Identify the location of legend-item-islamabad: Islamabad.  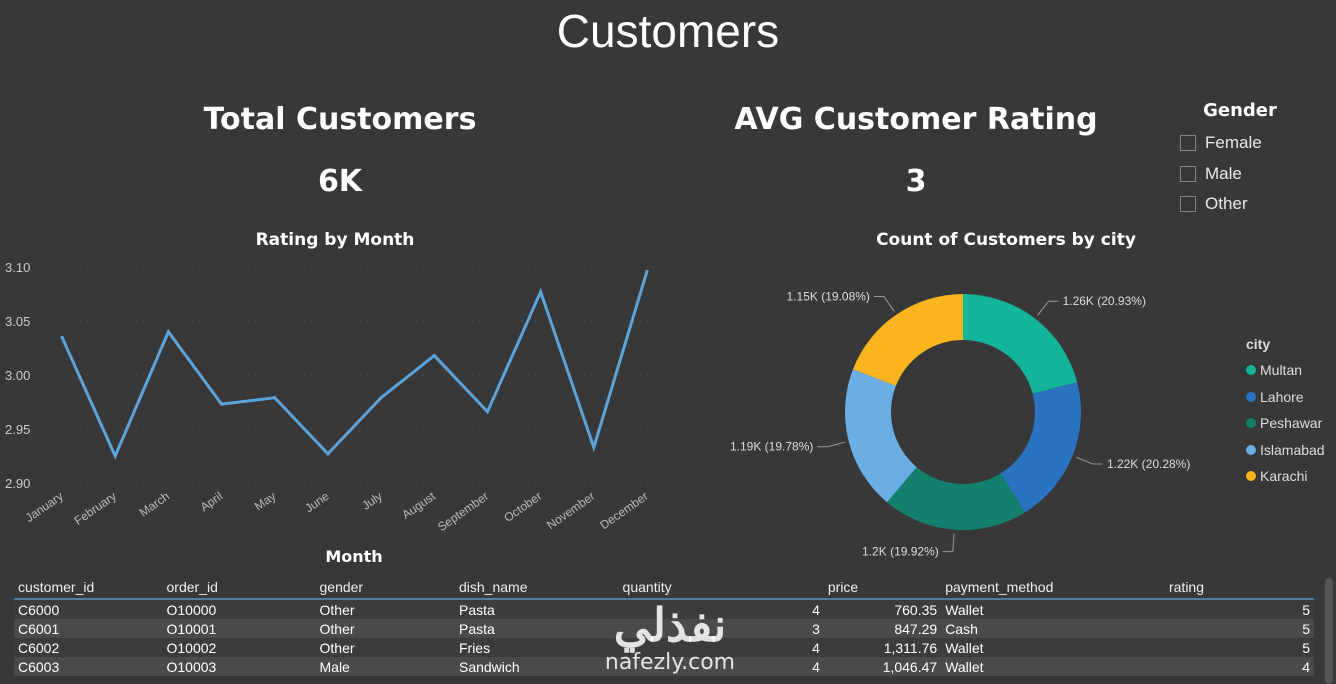
(1285, 450).